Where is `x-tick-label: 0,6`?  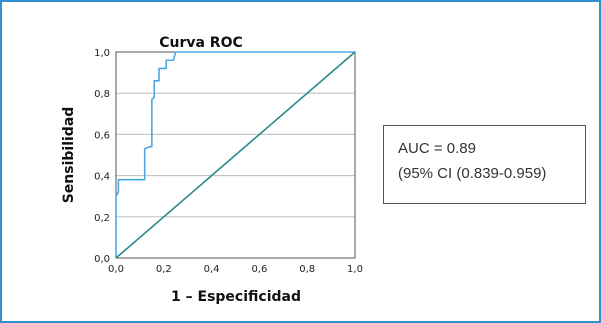 x-tick-label: 0,6 is located at coordinates (259, 269).